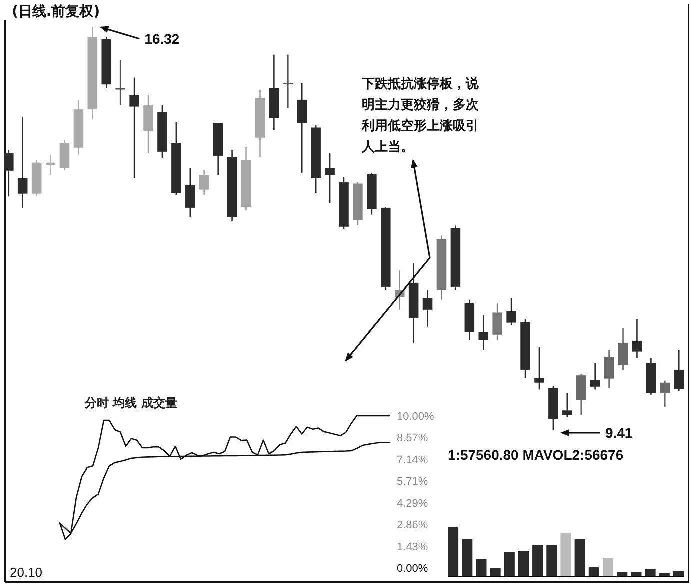  I want to click on annotation: 9.41, so click(619, 433).